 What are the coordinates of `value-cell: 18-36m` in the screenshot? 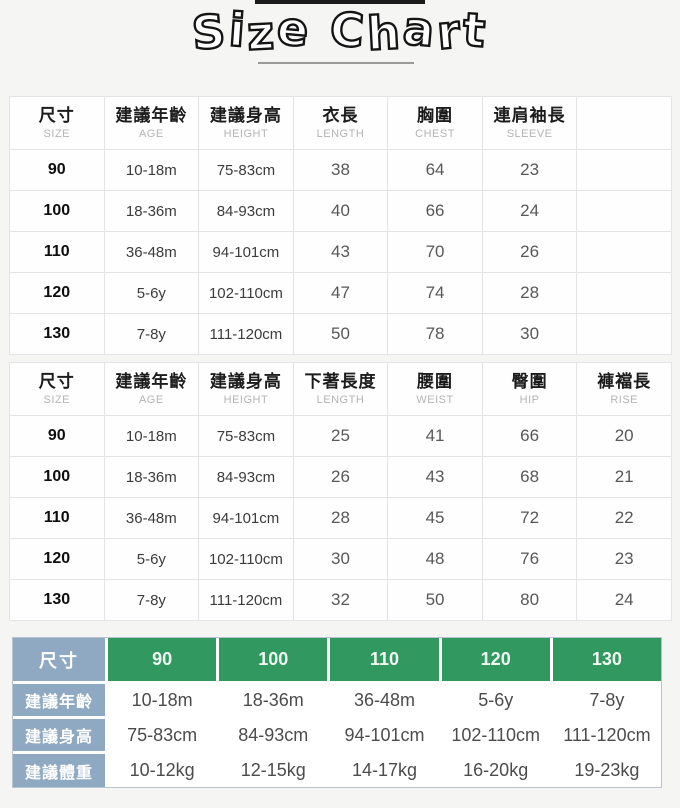 It's located at (151, 477).